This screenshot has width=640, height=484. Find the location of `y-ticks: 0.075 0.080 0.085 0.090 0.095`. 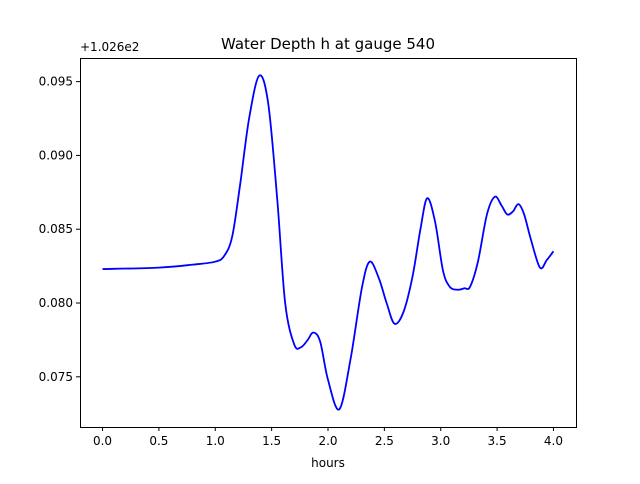

y-ticks: 0.075 0.080 0.085 0.090 0.095 is located at coordinates (59, 229).